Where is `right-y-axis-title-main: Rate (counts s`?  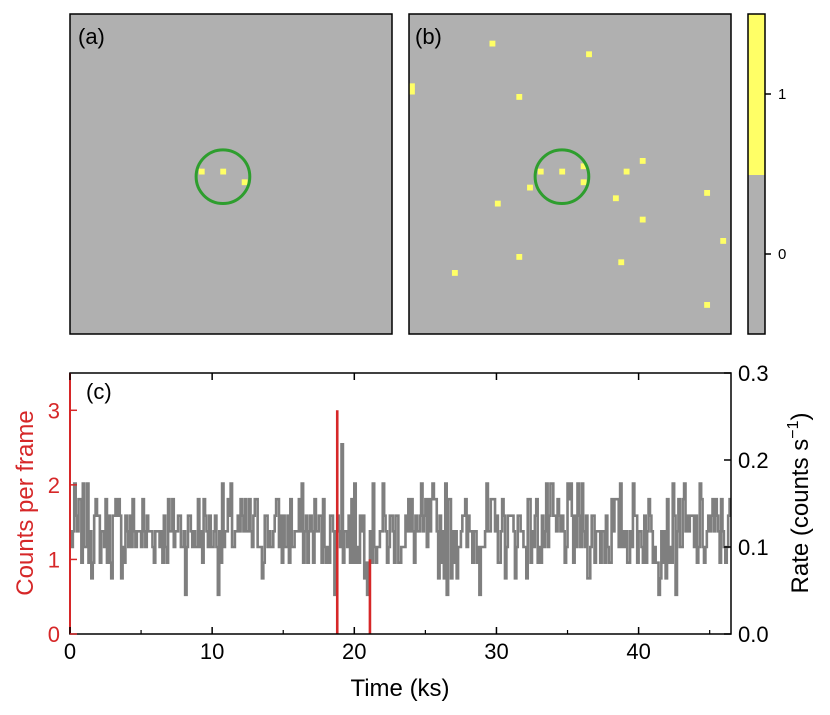
right-y-axis-title-main: Rate (counts s is located at coordinates (800, 516).